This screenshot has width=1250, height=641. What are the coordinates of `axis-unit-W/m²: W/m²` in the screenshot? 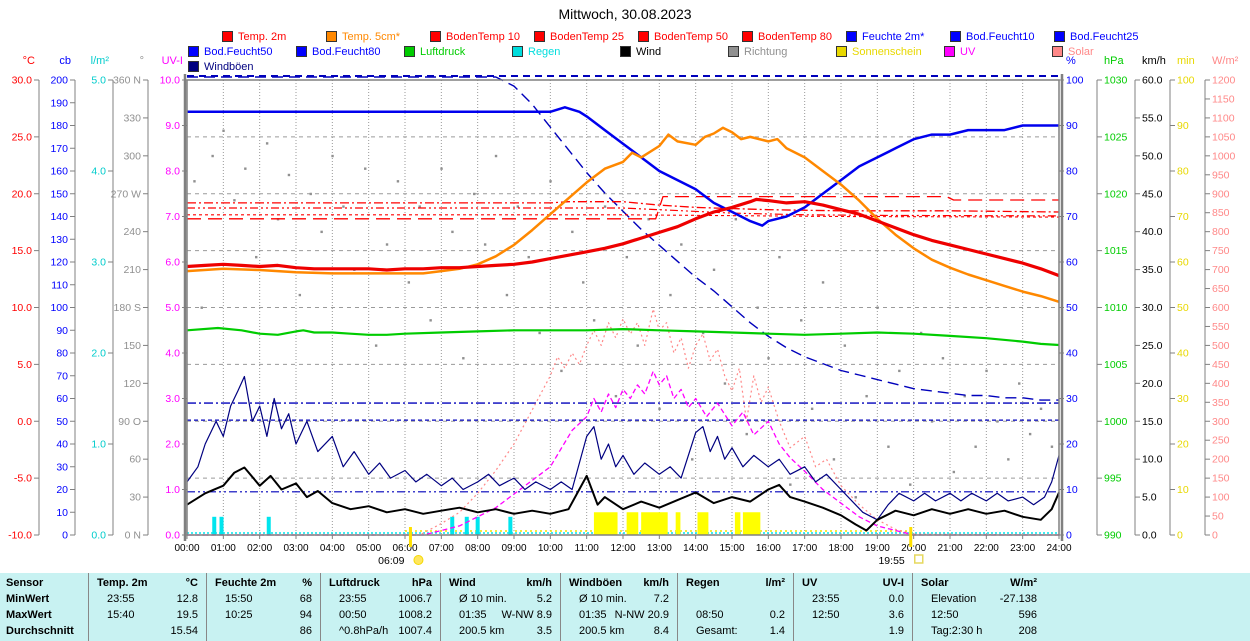 It's located at (1225, 61).